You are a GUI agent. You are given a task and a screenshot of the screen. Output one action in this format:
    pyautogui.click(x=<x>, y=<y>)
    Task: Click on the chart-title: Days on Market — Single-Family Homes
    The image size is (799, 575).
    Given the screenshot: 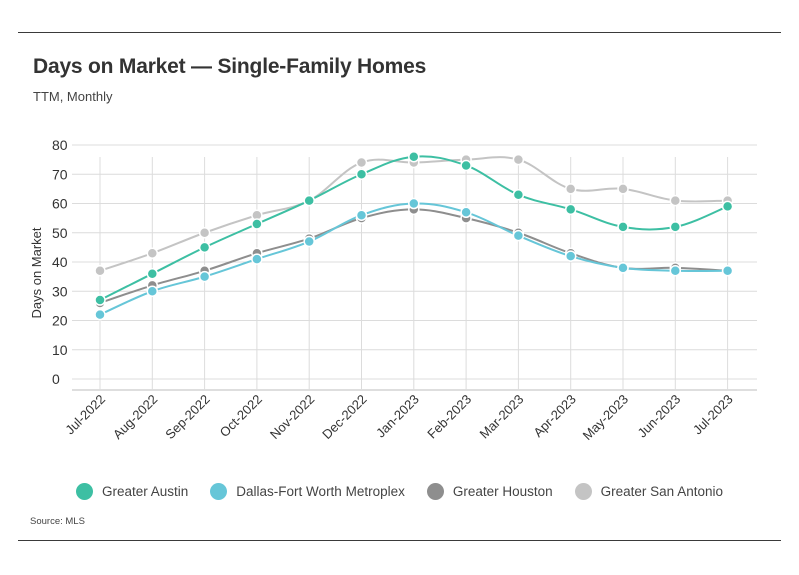 What is the action you would take?
    pyautogui.click(x=230, y=66)
    